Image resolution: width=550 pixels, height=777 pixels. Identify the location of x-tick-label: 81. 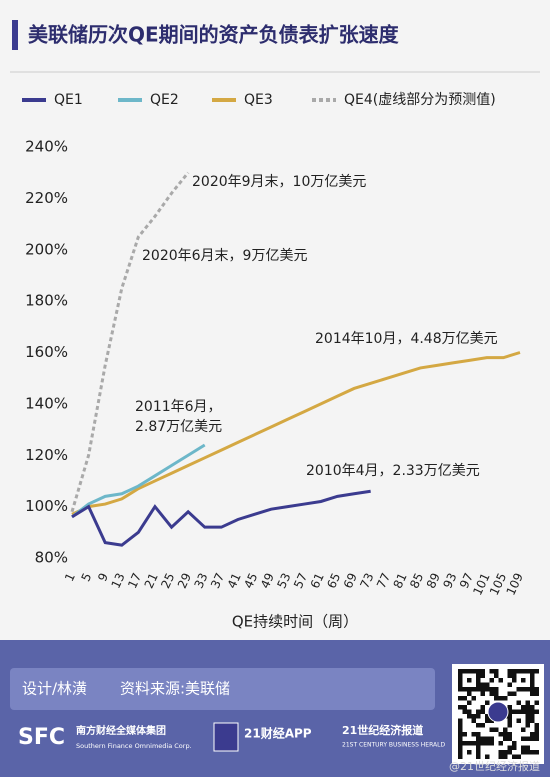
(400, 581).